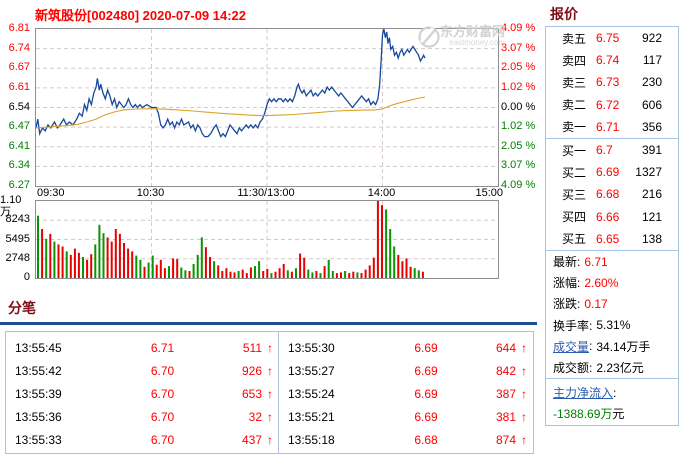  Describe the element at coordinates (574, 217) in the screenshot. I see `quote-row-label: 买四` at that location.